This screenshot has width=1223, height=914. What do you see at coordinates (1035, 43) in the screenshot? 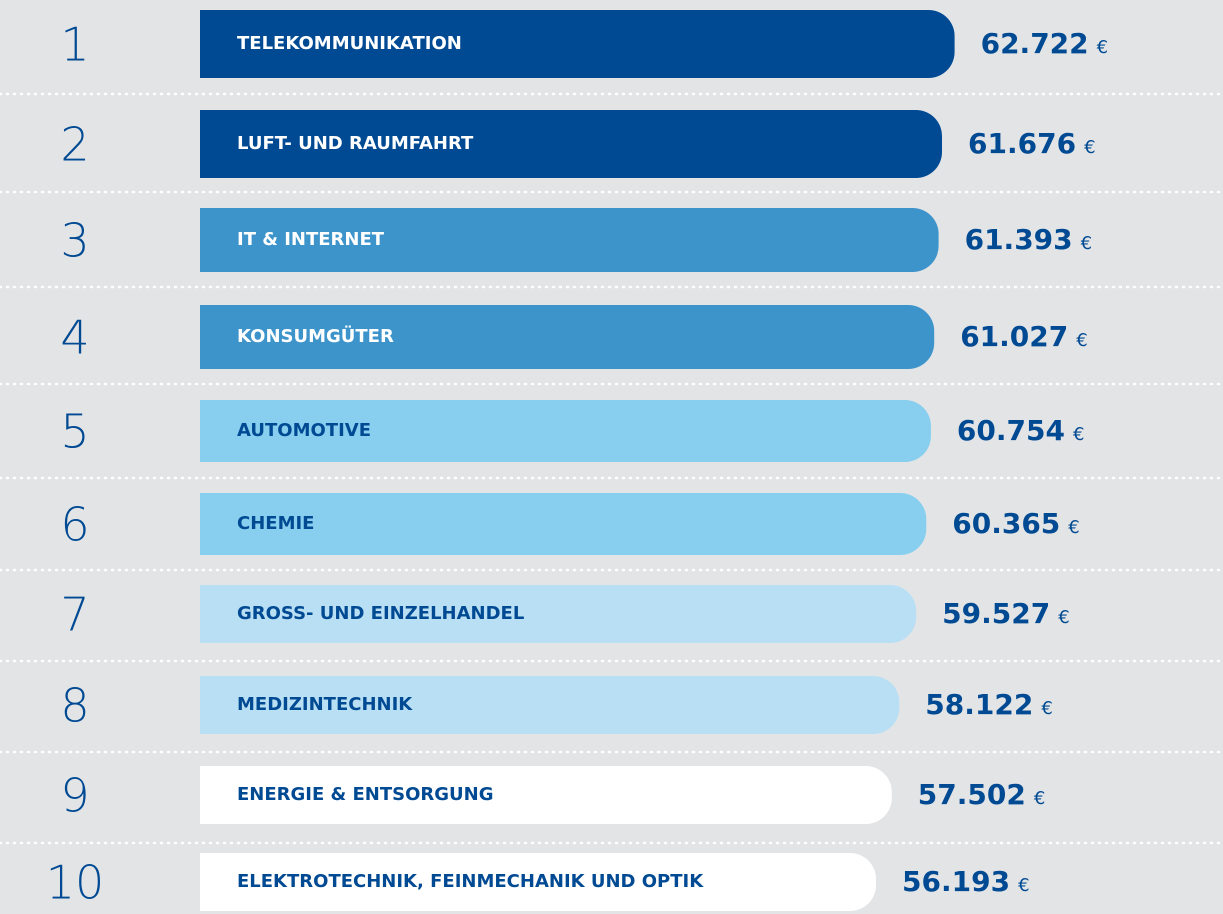
I see `value-label: 62.722` at bounding box center [1035, 43].